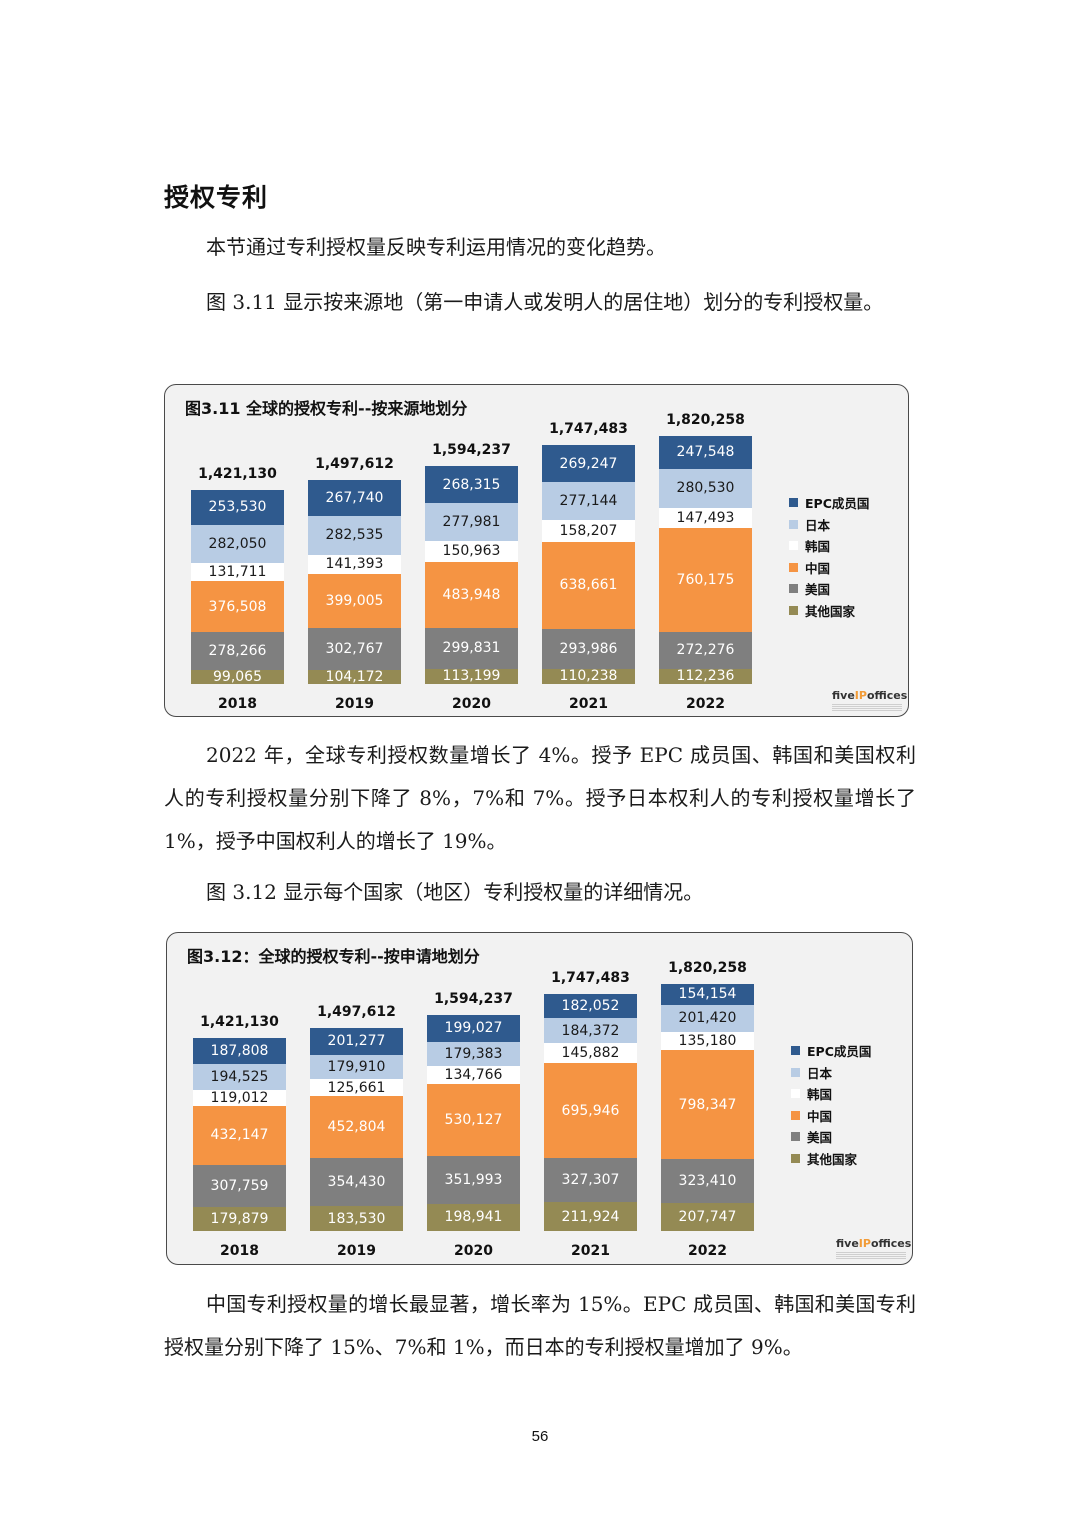 The height and width of the screenshot is (1528, 1080). I want to click on bar-segment: 351,993, so click(473, 1180).